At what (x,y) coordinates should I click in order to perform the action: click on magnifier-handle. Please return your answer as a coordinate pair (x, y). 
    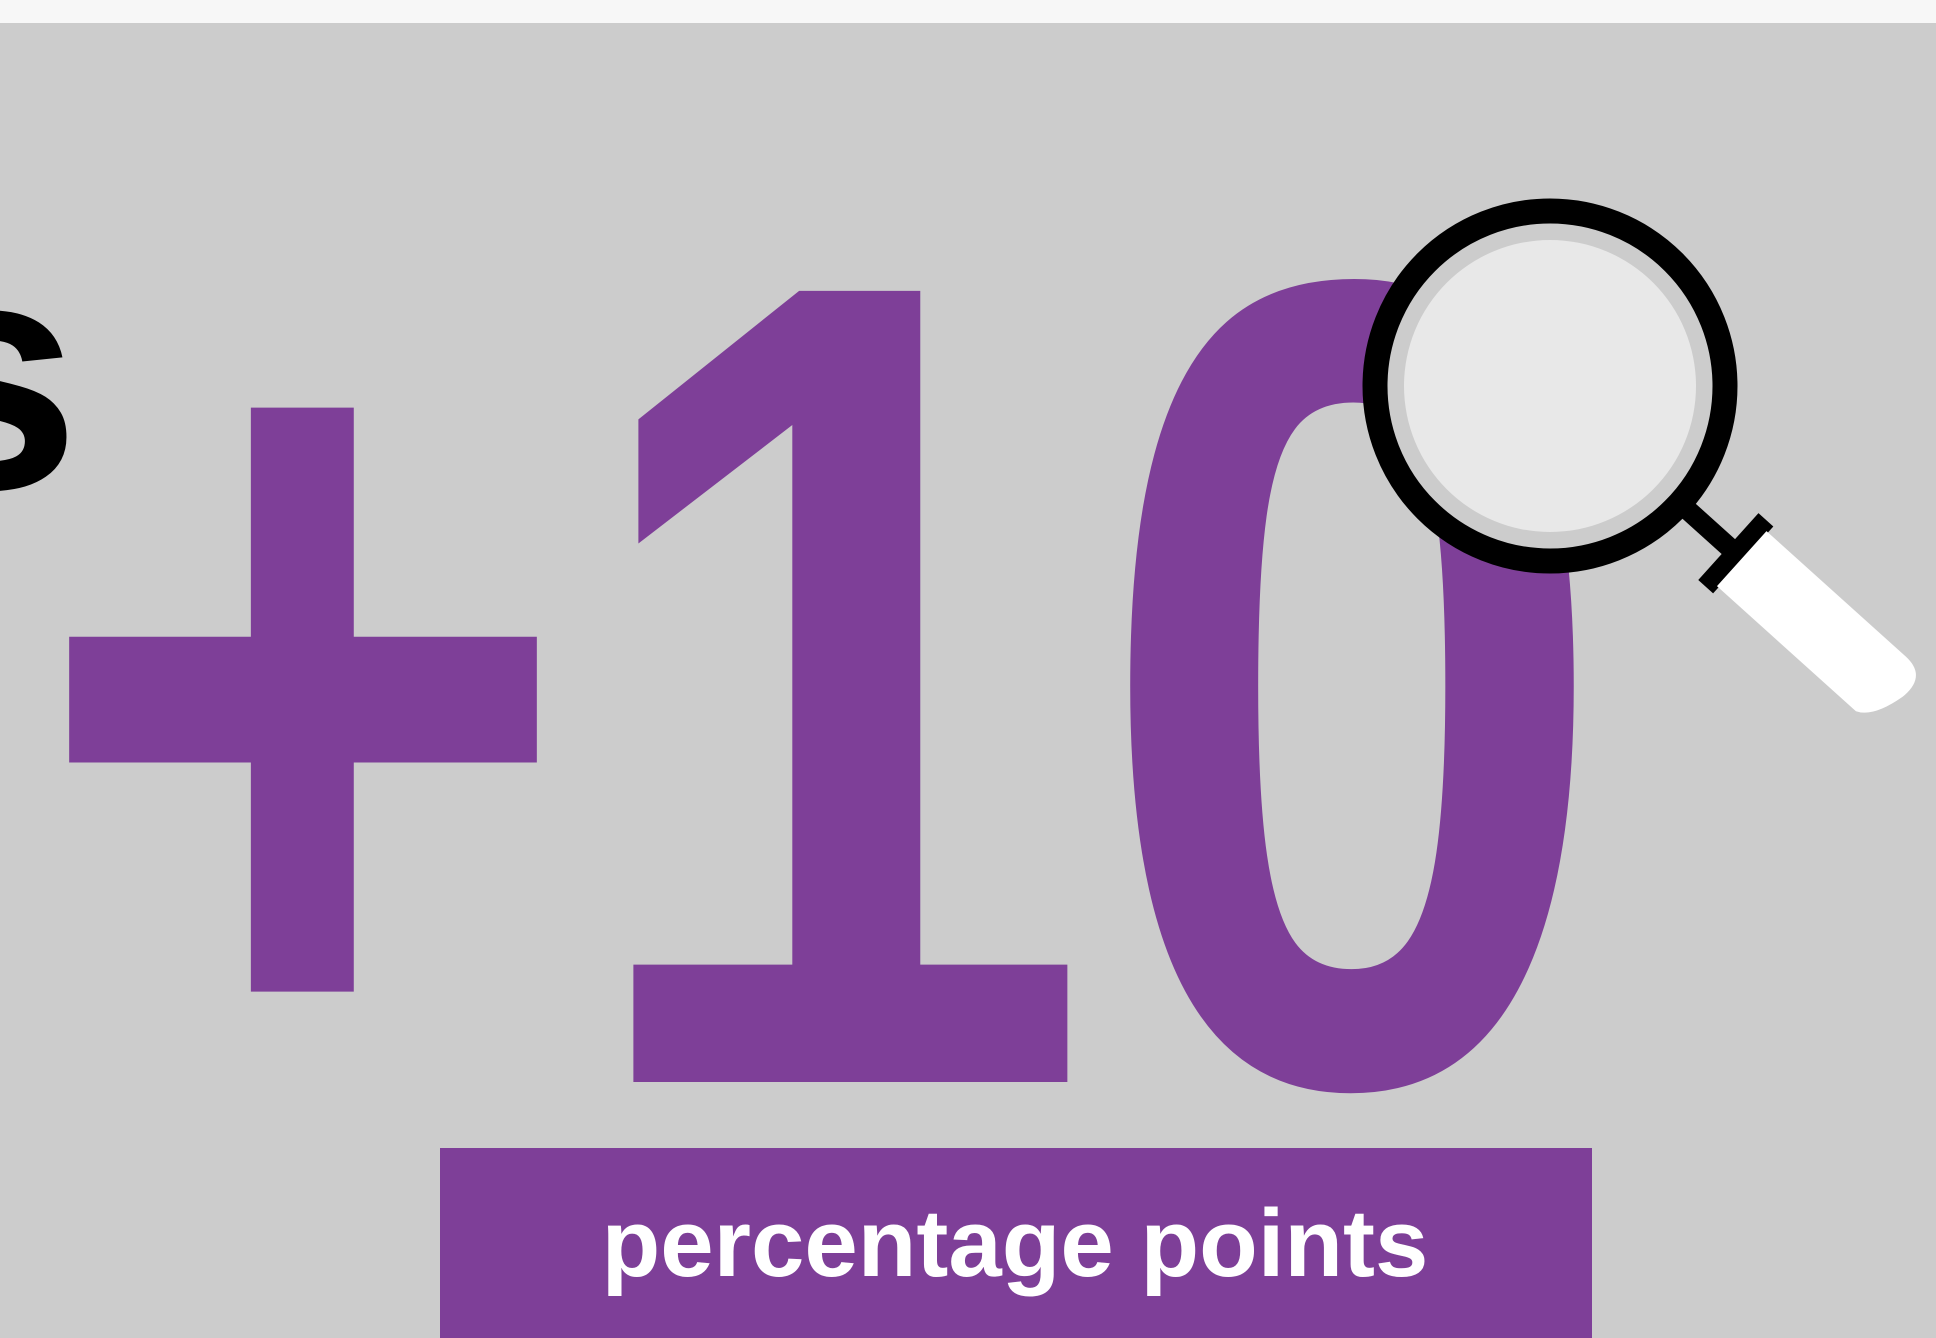
    Looking at the image, I should click on (1792, 602).